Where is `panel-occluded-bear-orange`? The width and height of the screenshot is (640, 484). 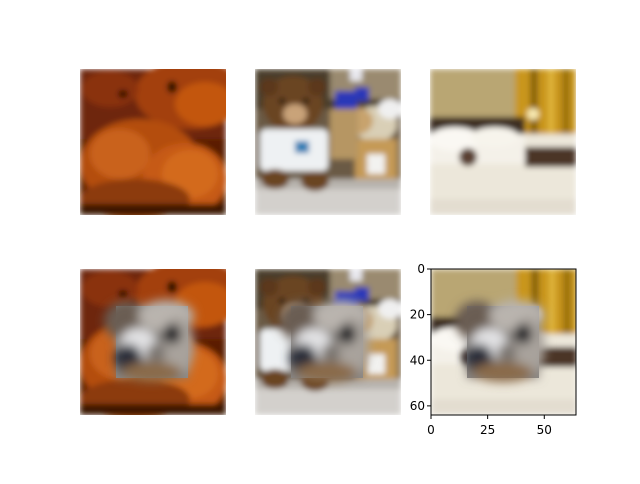
panel-occluded-bear-orange is located at coordinates (153, 342).